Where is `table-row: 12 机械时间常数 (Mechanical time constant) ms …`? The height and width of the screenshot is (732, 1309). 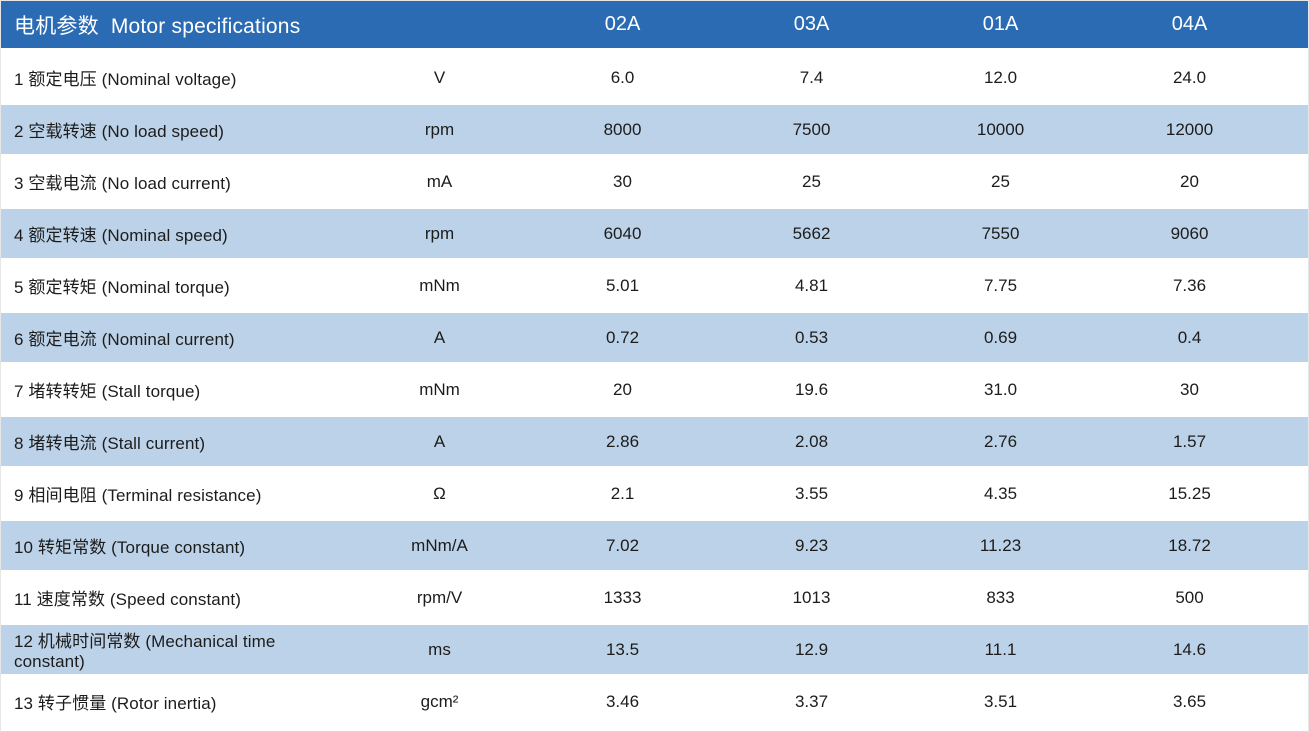 table-row: 12 机械时间常数 (Mechanical time constant) ms … is located at coordinates (654, 651).